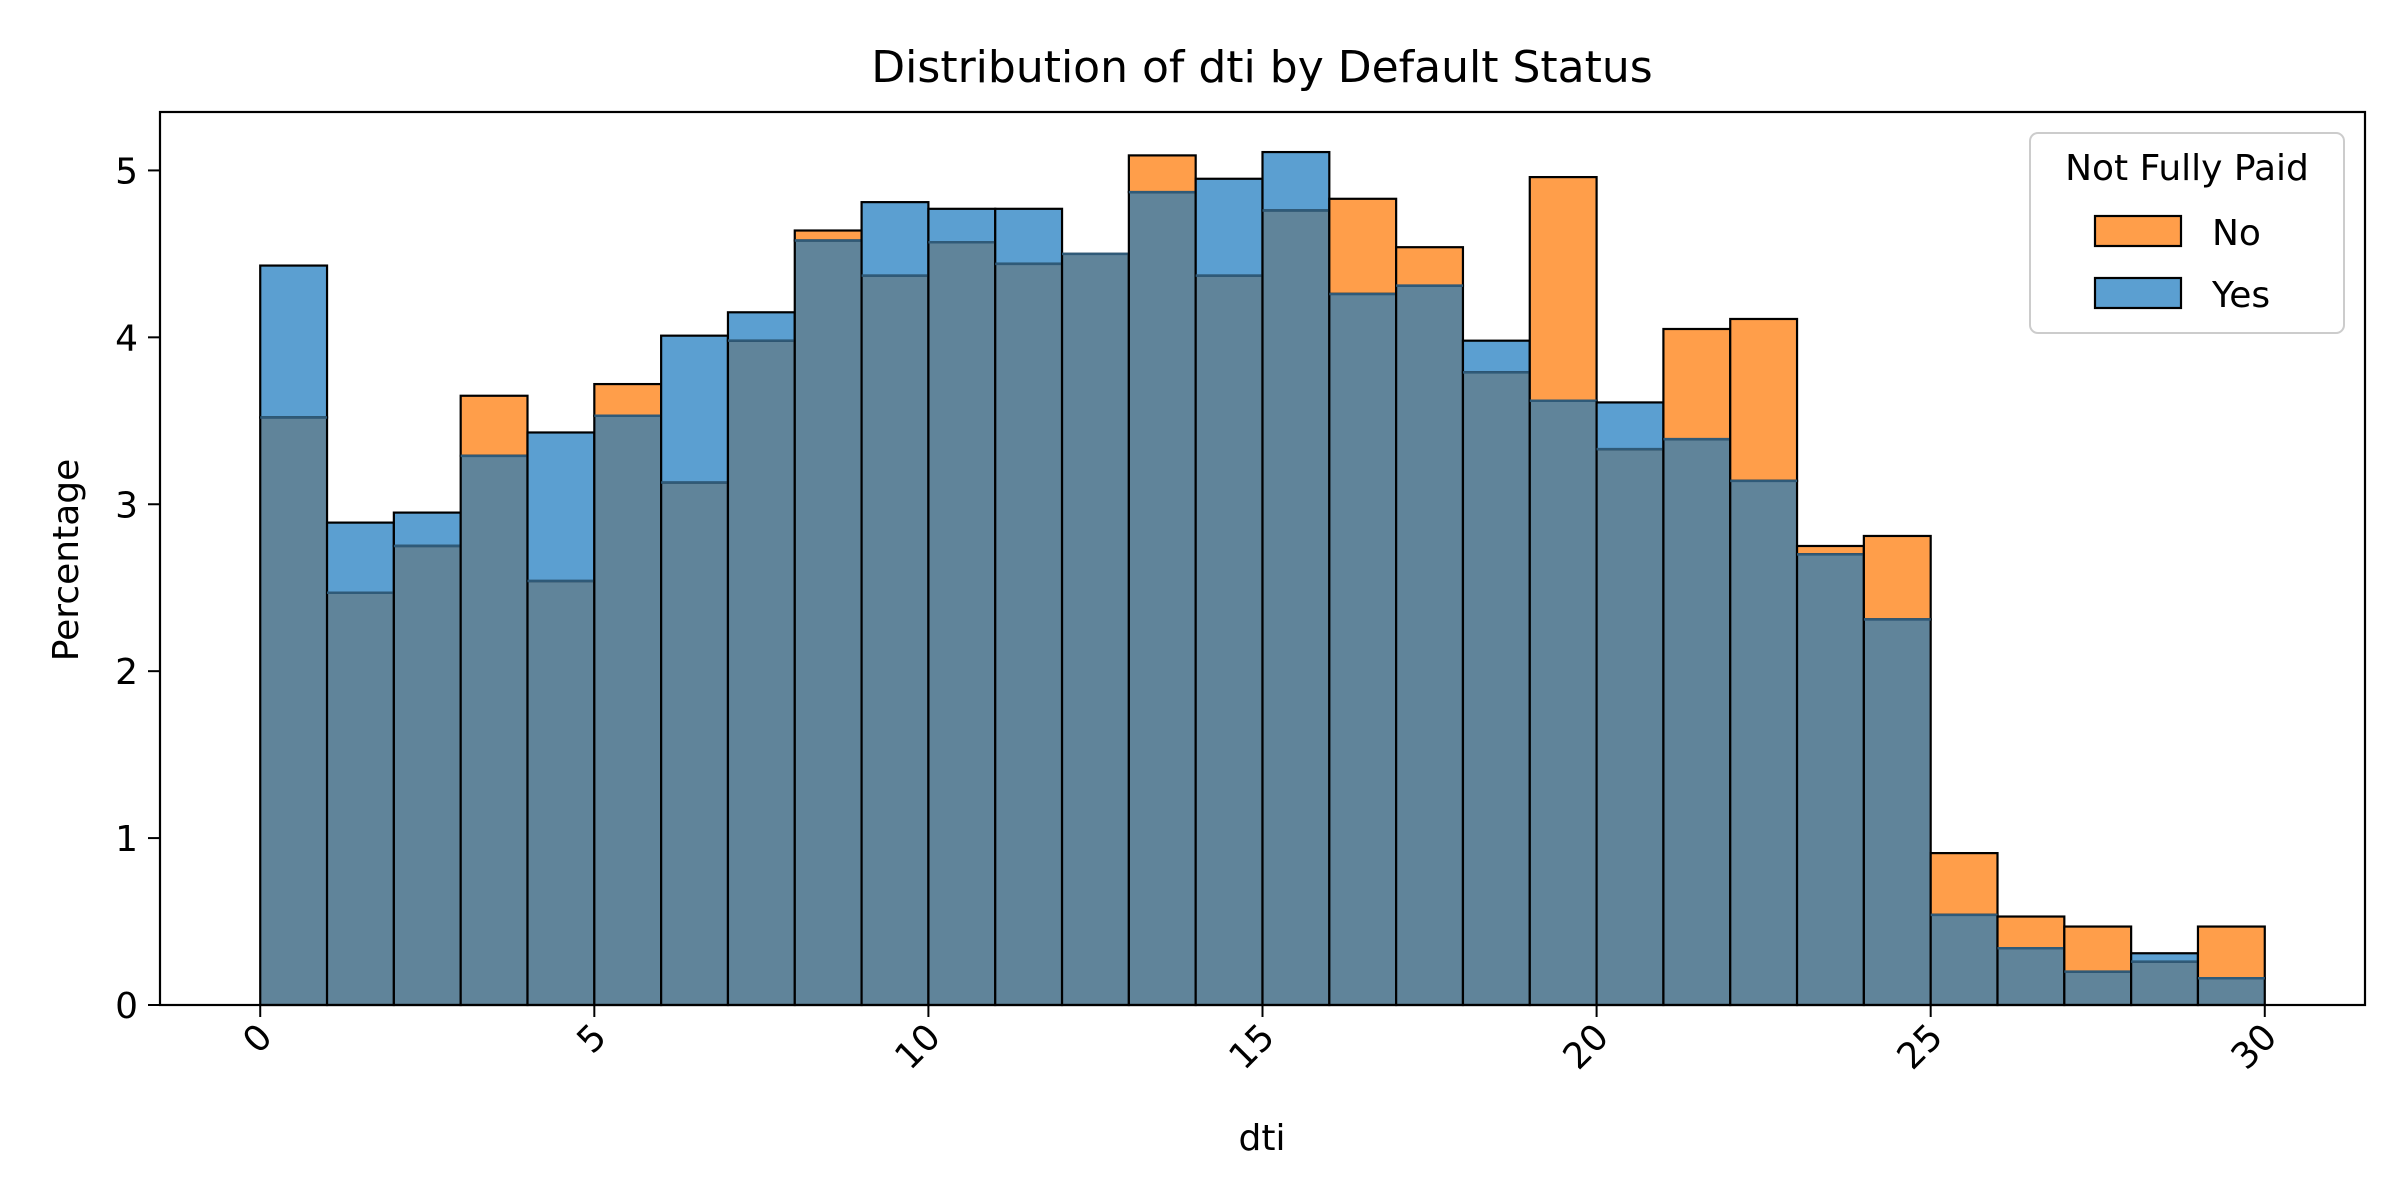 This screenshot has height=1200, width=2400. I want to click on x-tick-label: 5, so click(591, 1038).